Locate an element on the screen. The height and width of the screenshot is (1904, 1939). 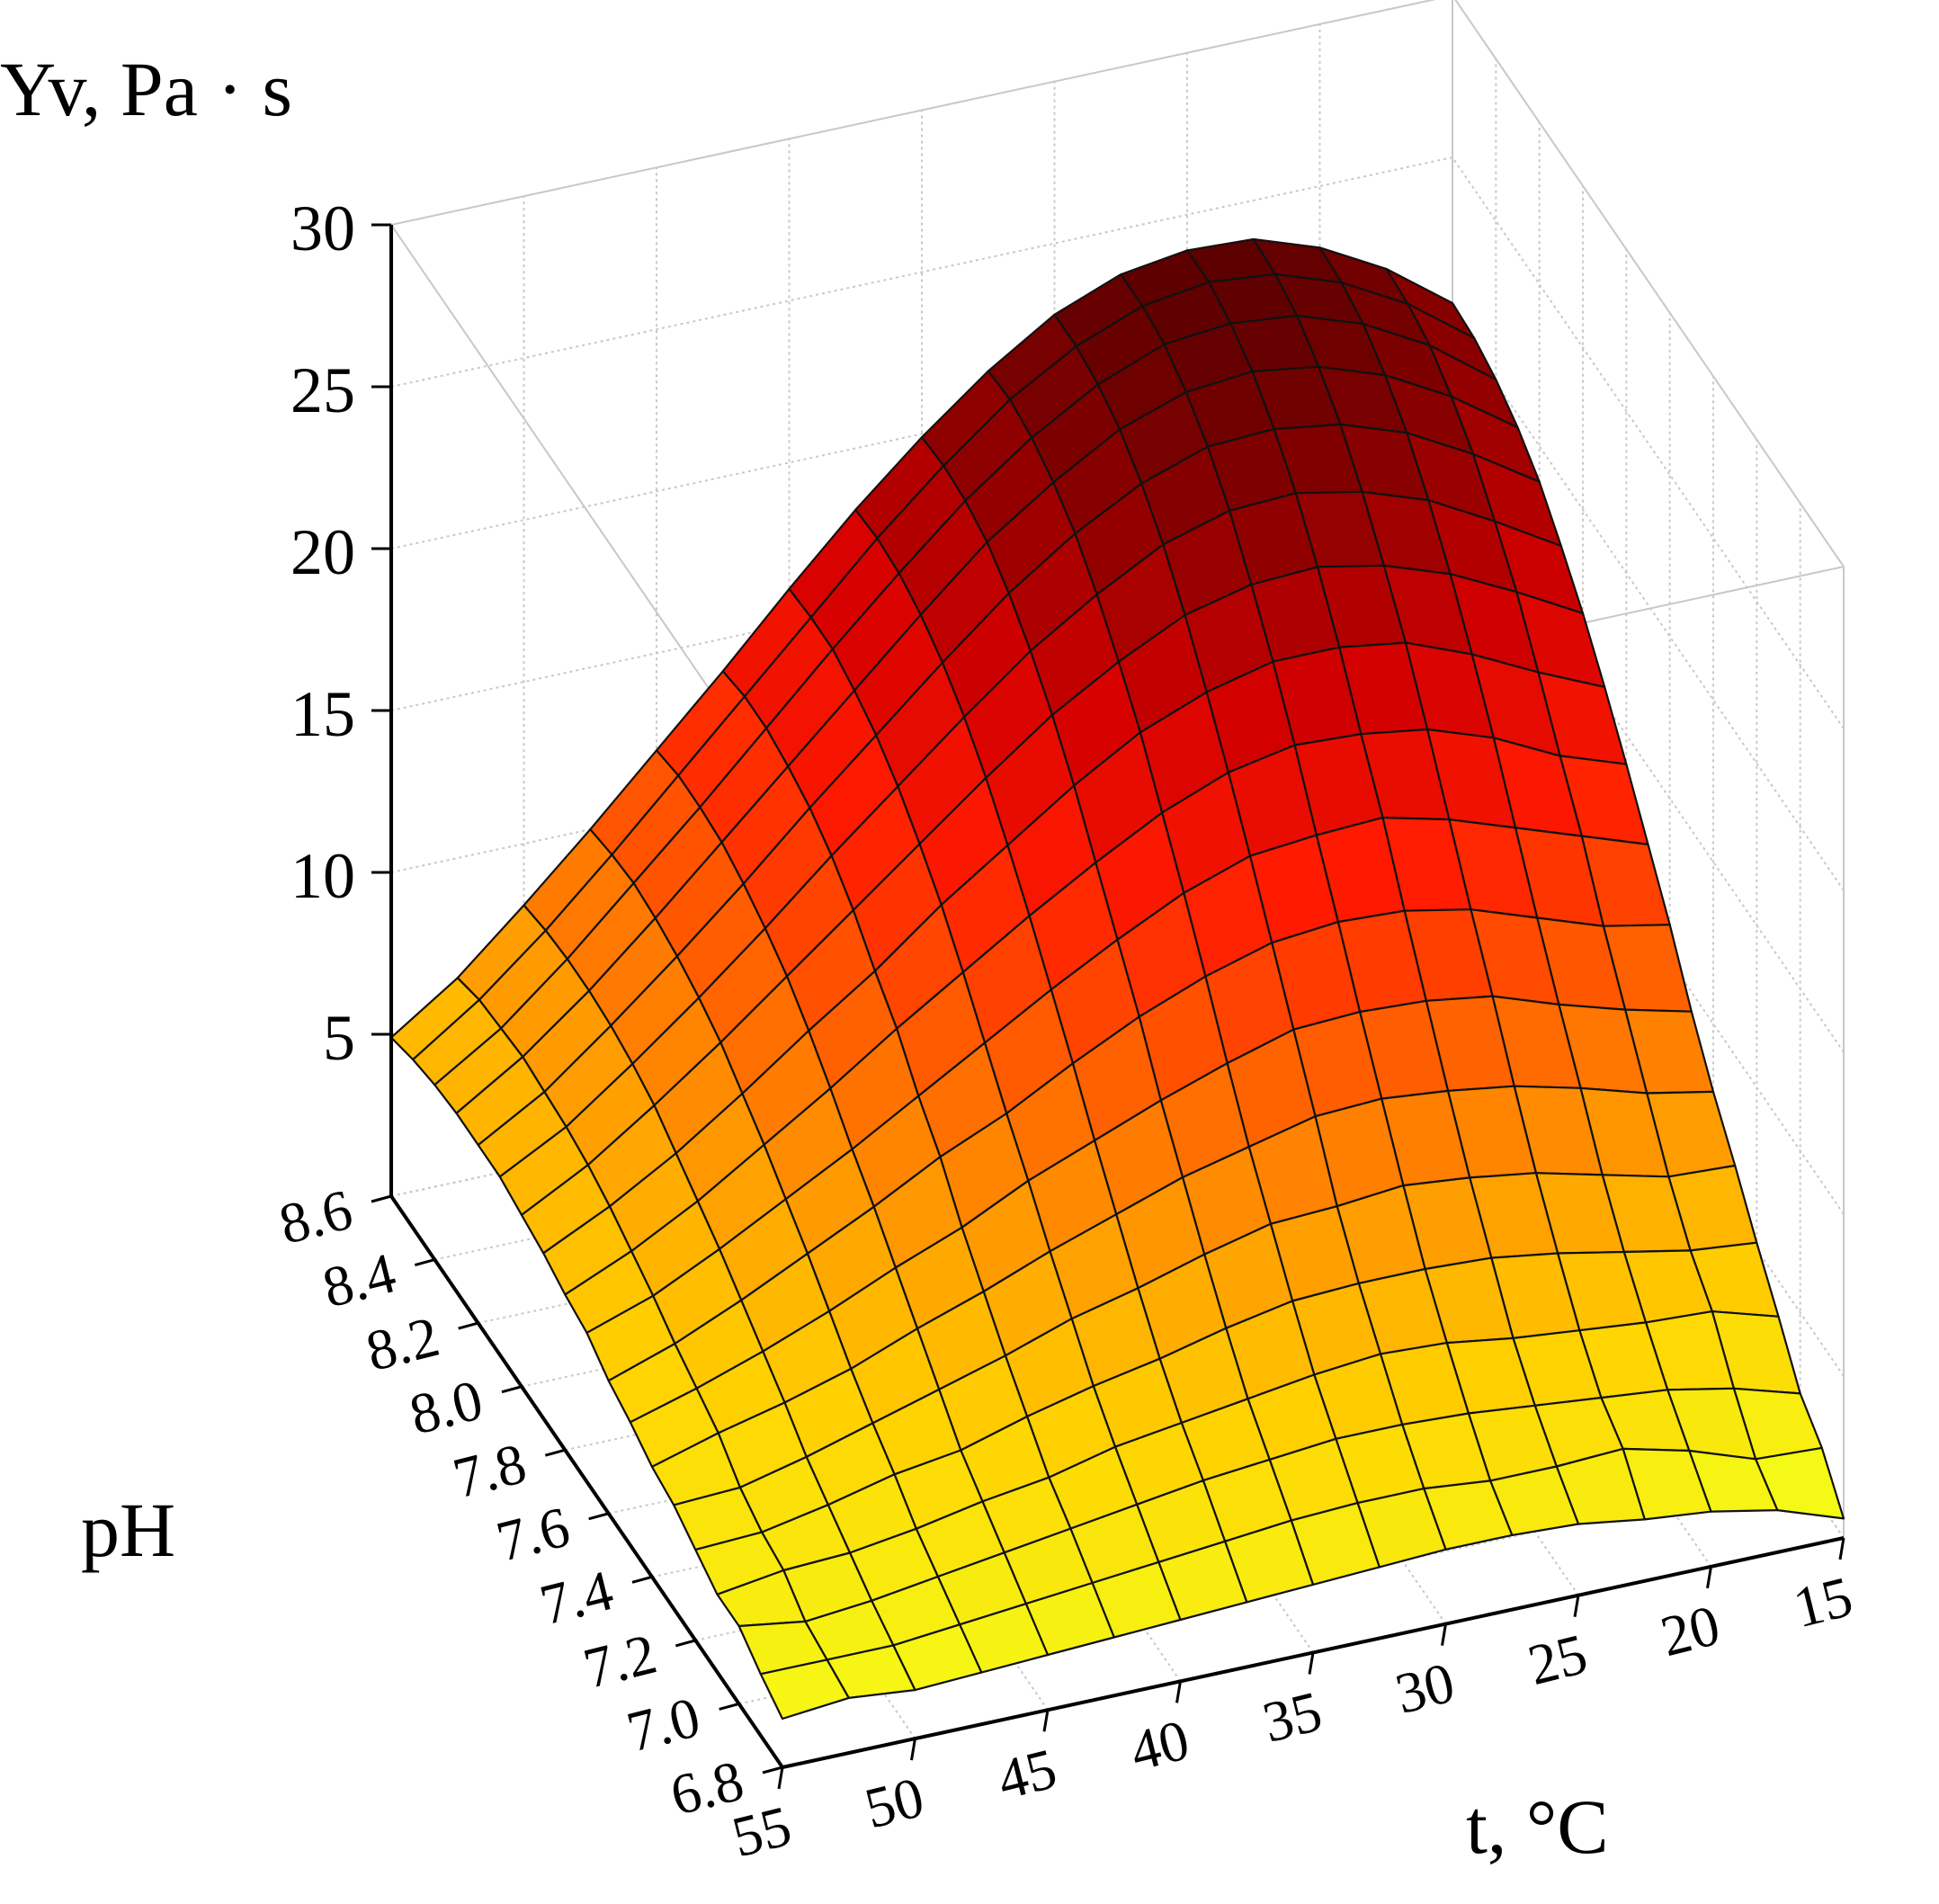
y-tick-label: 7.6 is located at coordinates (533, 1534).